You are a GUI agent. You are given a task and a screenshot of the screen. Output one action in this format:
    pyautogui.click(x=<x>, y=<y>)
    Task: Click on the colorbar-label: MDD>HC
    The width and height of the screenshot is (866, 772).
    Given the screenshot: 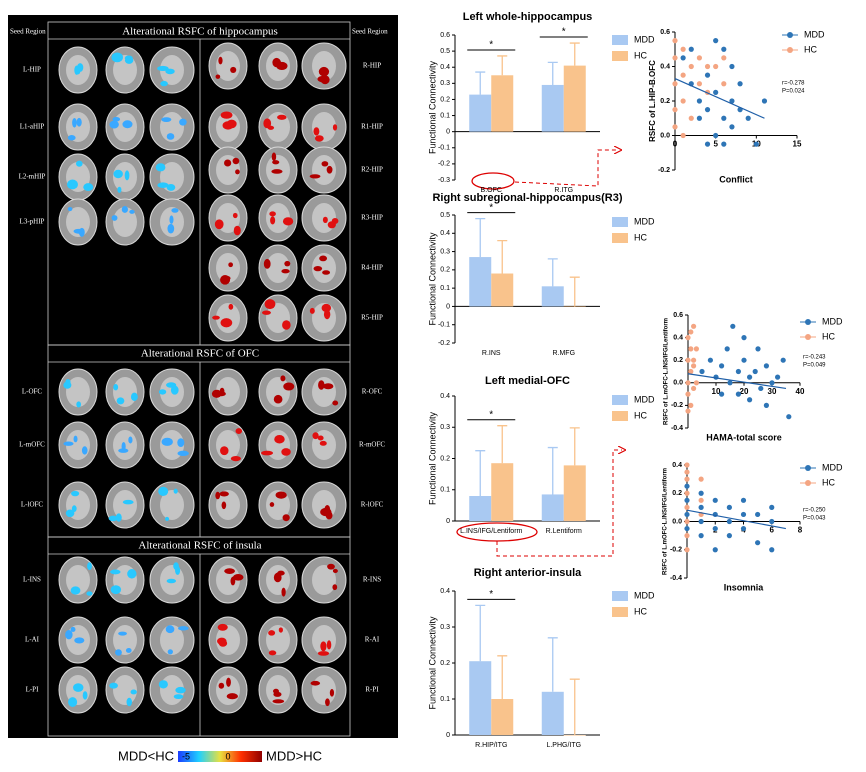 What is the action you would take?
    pyautogui.click(x=294, y=755)
    